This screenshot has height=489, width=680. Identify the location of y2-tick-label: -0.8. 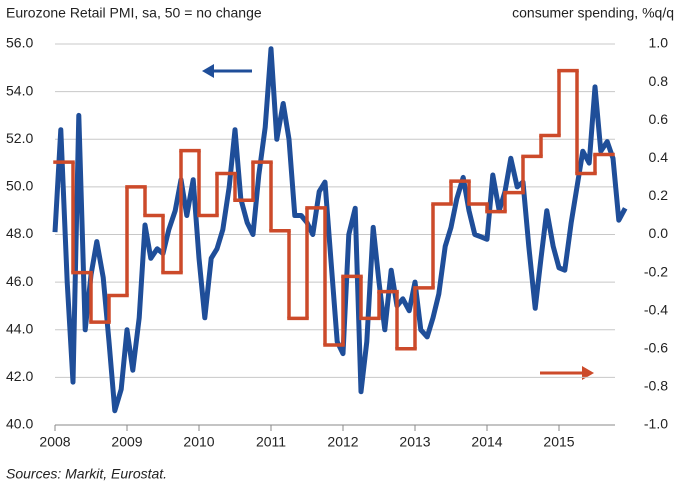
(656, 386).